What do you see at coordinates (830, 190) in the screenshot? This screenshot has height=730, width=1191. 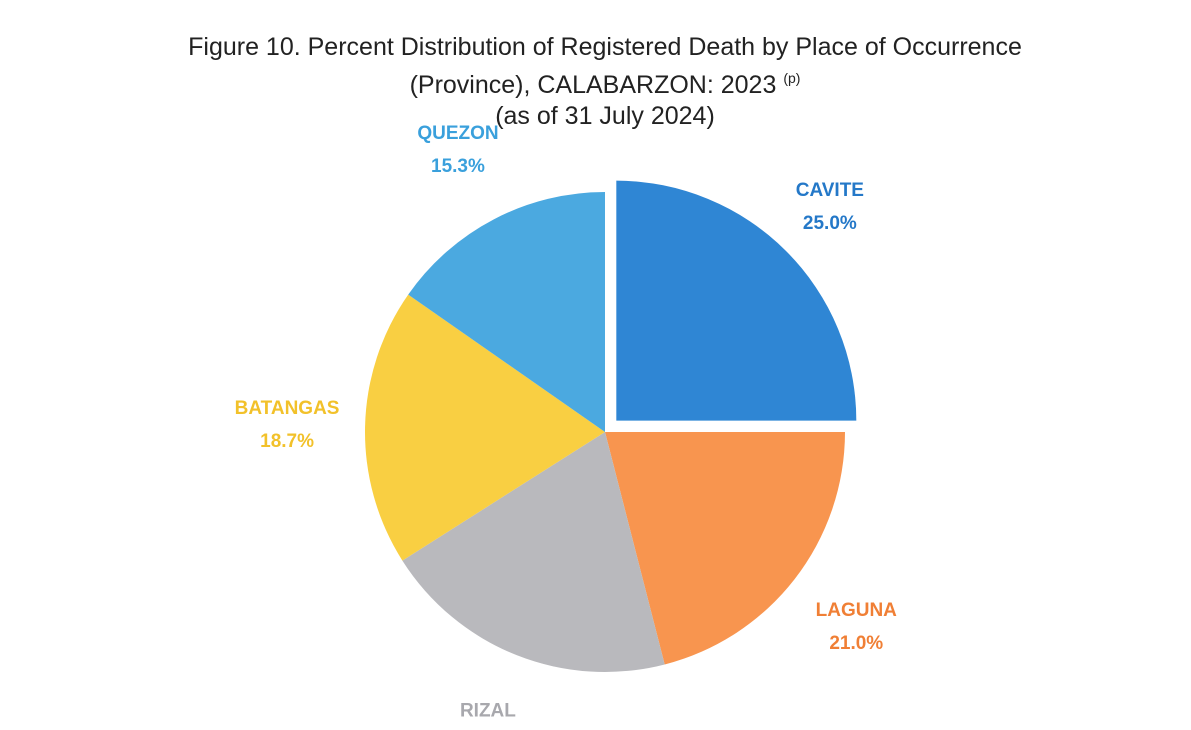 I see `slice-category-label: CAVITE` at bounding box center [830, 190].